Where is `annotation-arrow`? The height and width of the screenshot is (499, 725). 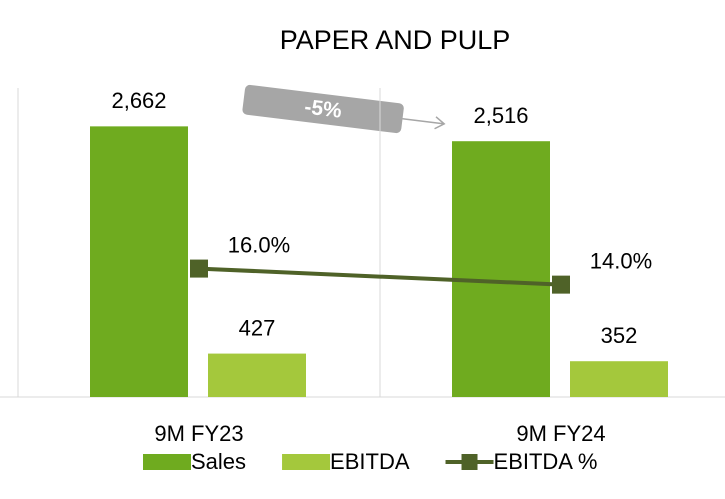 annotation-arrow is located at coordinates (424, 123).